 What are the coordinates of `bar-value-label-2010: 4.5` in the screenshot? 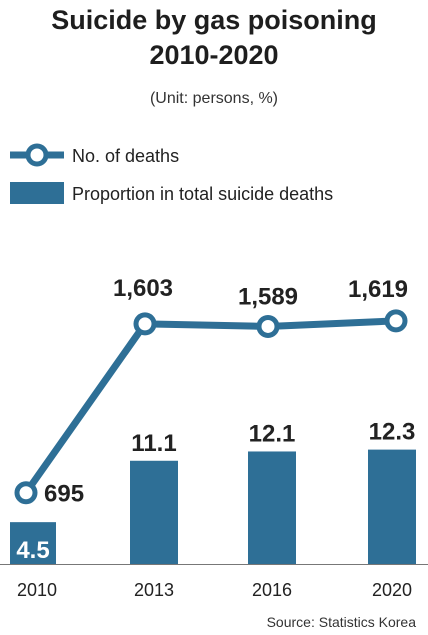 It's located at (32, 550).